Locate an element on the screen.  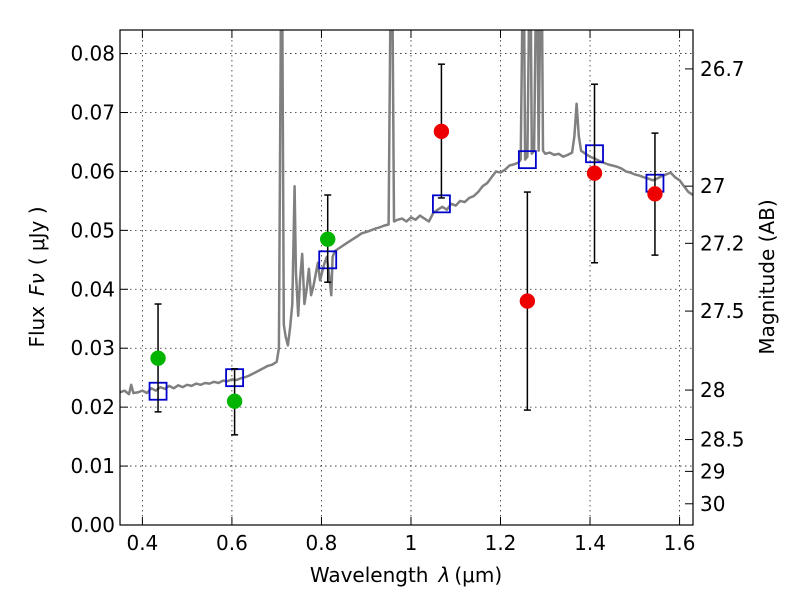
model-flux-square is located at coordinates (527, 160).